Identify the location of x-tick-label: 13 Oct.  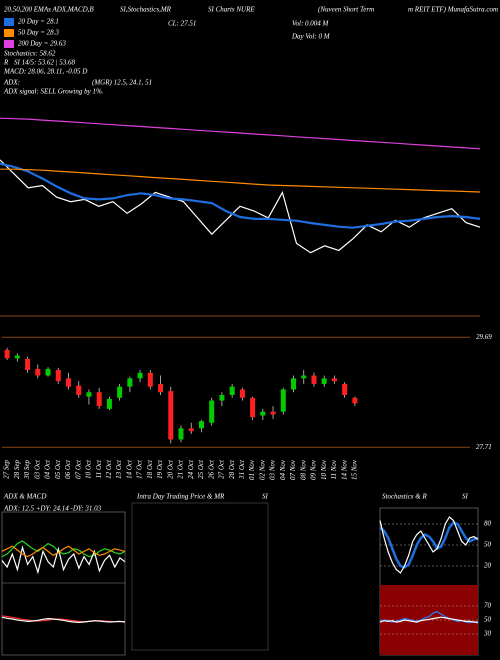
(119, 469).